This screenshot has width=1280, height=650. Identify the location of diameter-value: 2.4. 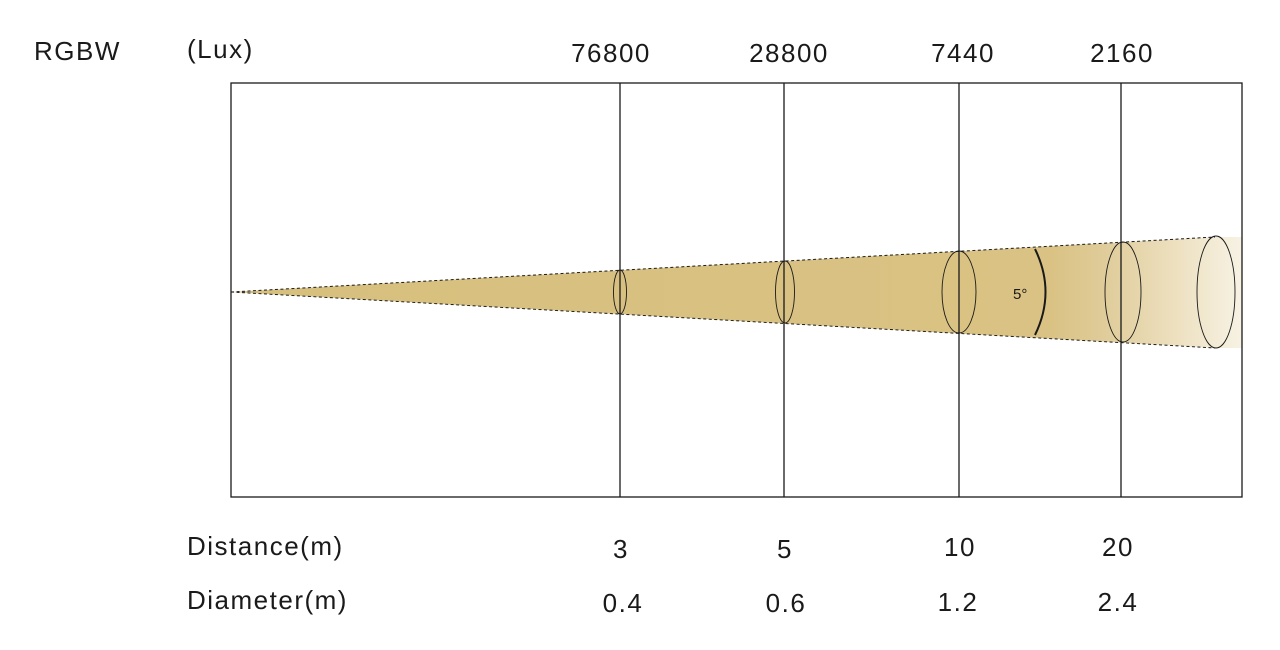
(1118, 602).